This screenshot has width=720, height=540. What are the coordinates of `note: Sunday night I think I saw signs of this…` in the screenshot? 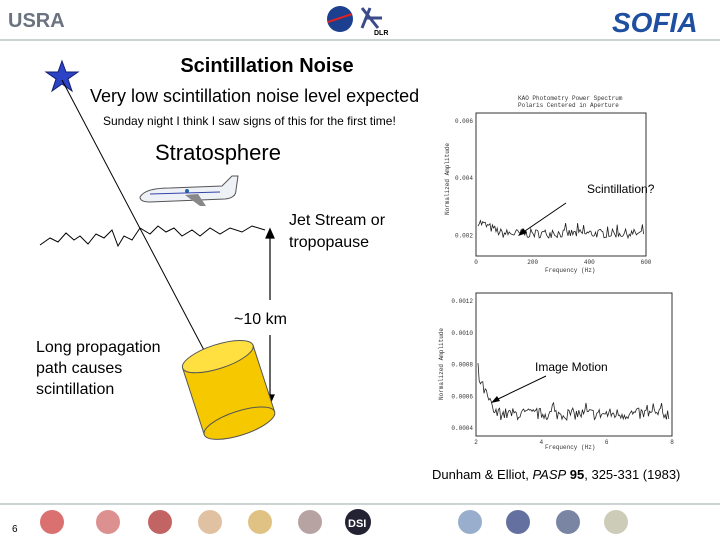 It's located at (249, 121).